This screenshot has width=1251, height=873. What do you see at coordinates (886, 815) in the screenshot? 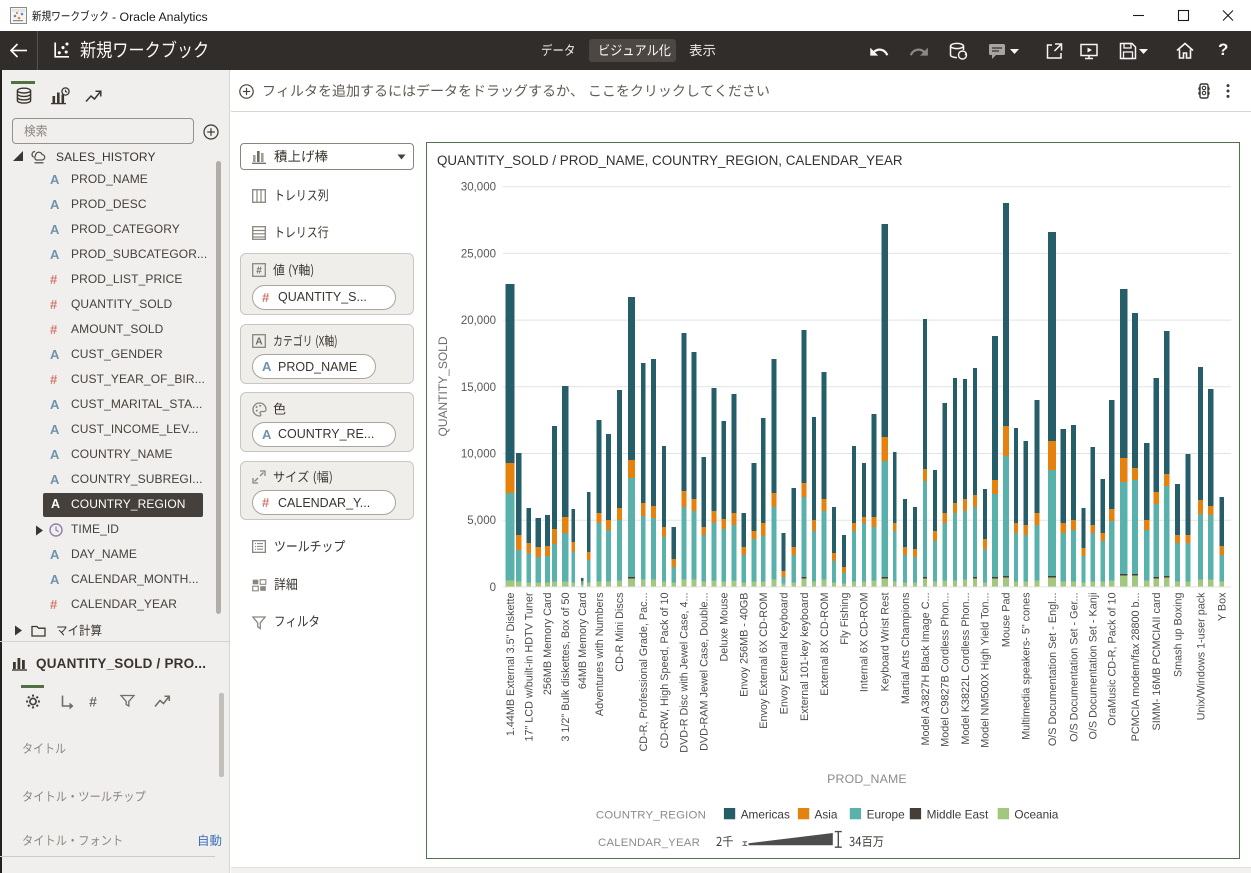
I see `svg-text: Europe` at bounding box center [886, 815].